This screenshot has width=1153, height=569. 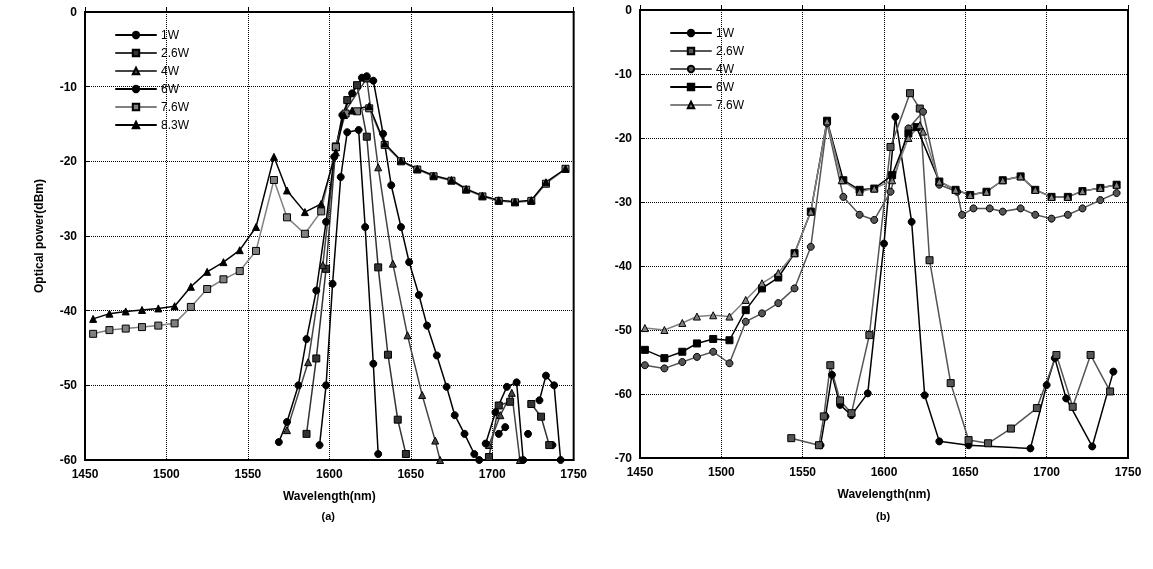 What do you see at coordinates (883, 515) in the screenshot?
I see `text: (b)` at bounding box center [883, 515].